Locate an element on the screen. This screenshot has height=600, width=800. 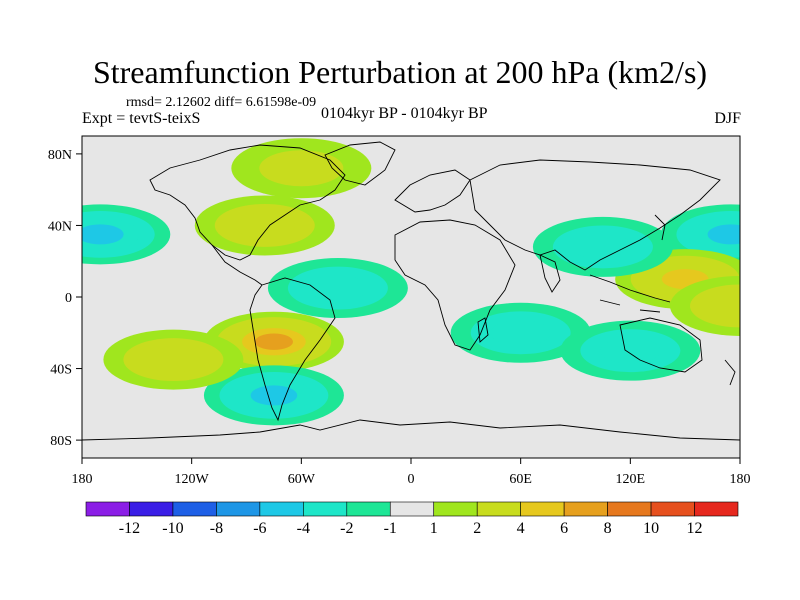
colorbar-label: -6 is located at coordinates (259, 528).